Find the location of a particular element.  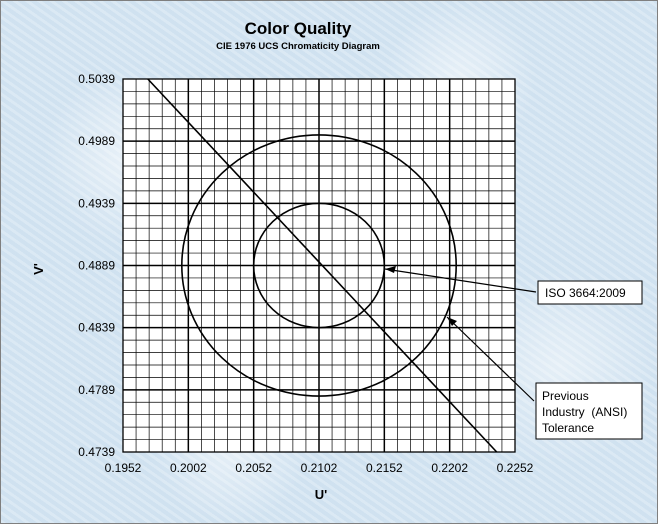

iso-tolerance-circle is located at coordinates (319, 265).